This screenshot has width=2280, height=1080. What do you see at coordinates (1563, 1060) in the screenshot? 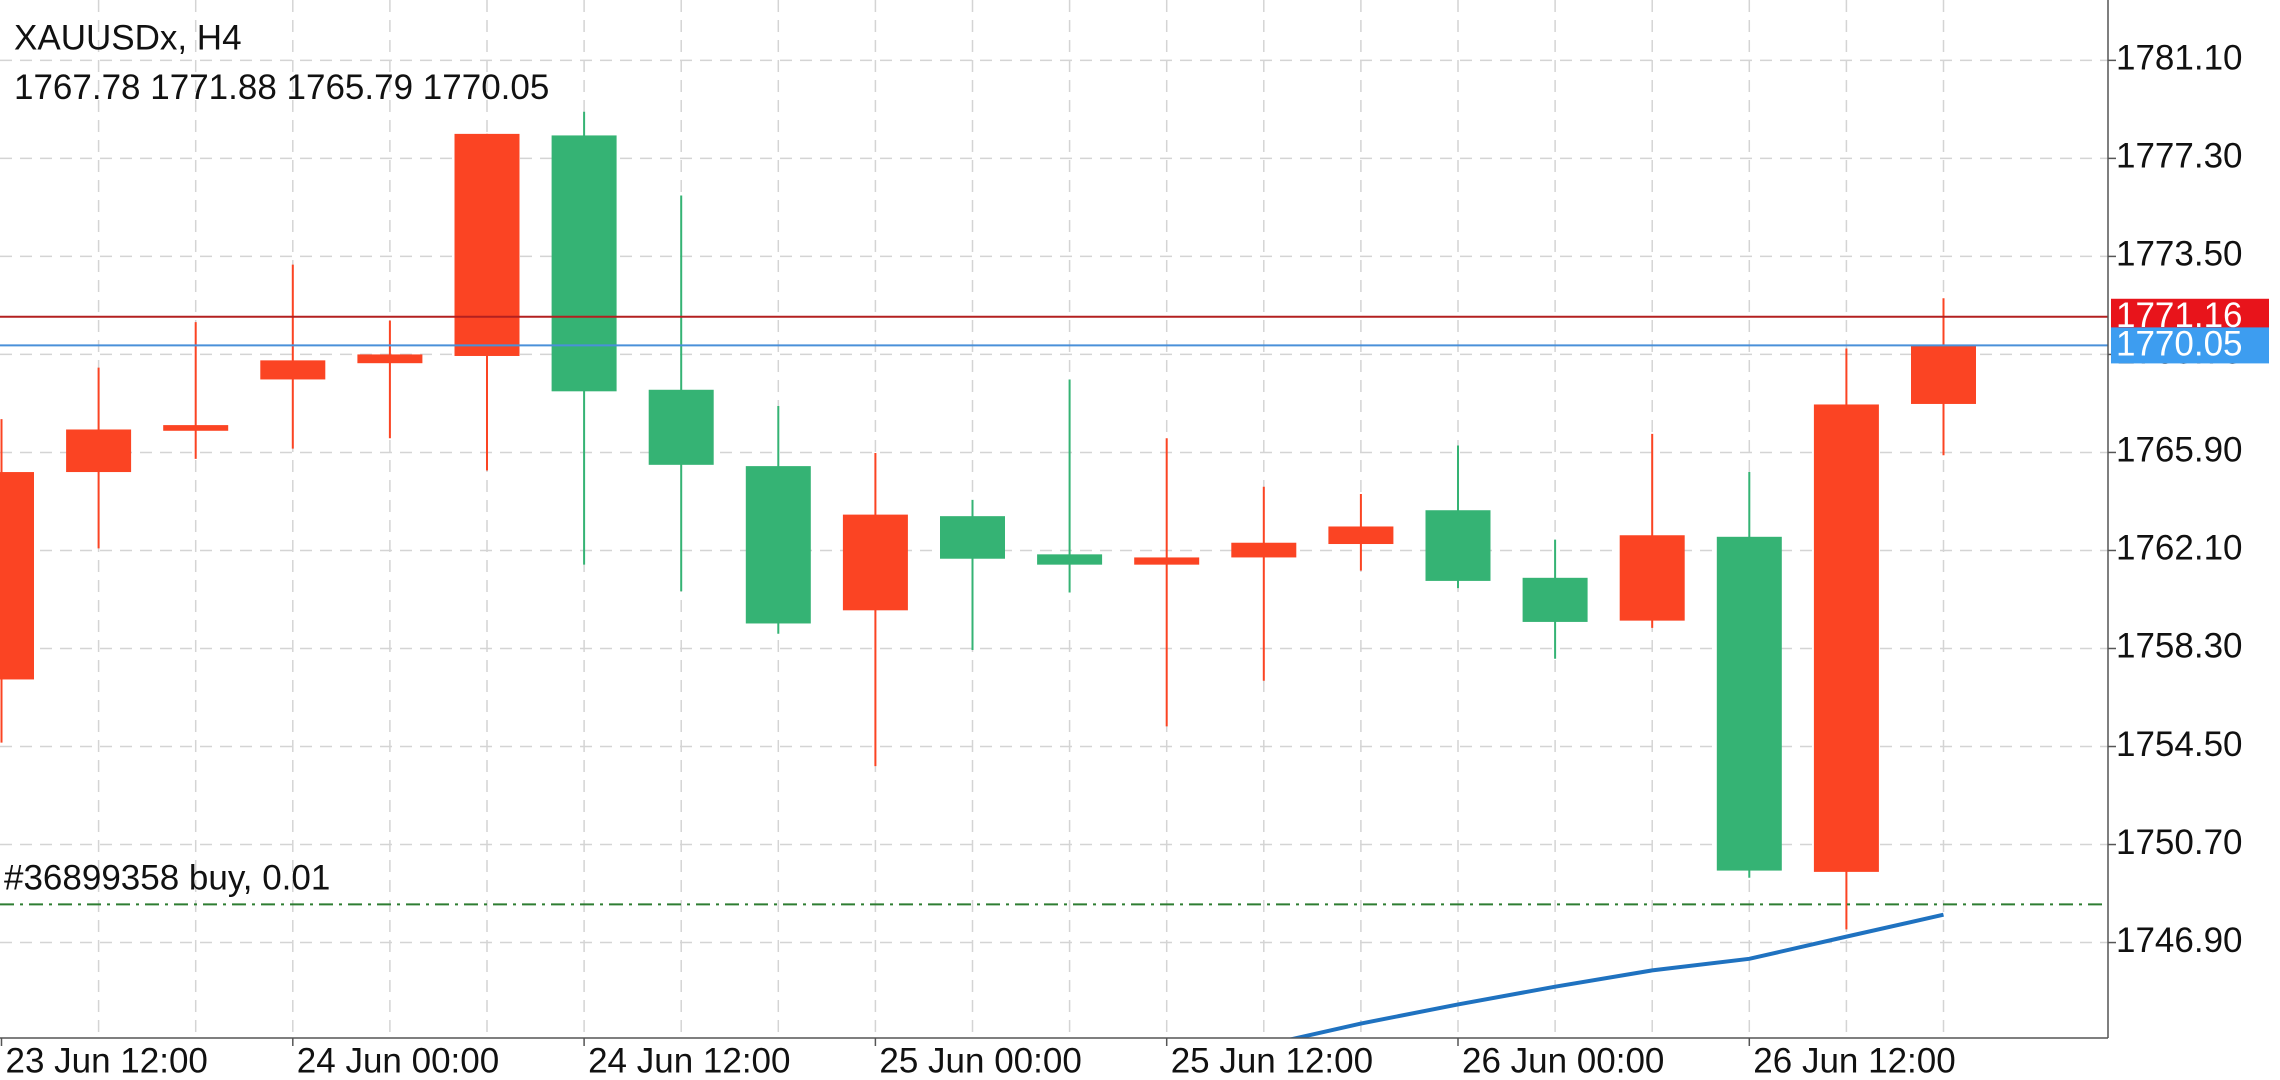
I see `x-tick-label: 26 Jun 00:00` at bounding box center [1563, 1060].